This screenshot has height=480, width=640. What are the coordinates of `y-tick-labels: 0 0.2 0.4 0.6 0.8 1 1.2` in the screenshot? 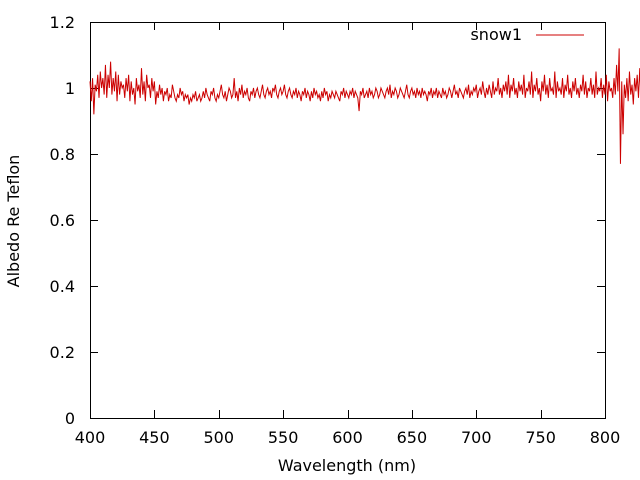 It's located at (62, 220).